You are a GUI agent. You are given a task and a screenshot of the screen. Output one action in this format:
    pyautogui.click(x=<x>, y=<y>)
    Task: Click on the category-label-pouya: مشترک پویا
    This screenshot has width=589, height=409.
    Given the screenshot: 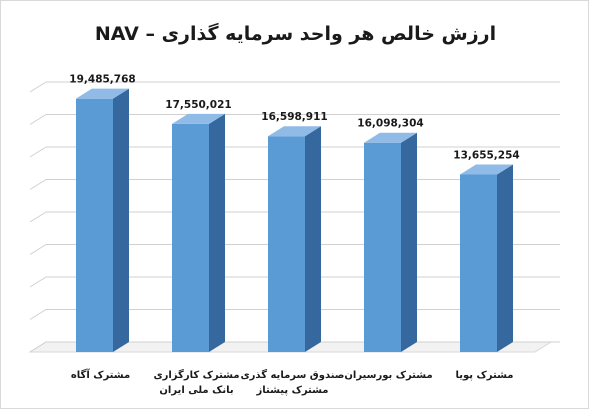 What is the action you would take?
    pyautogui.click(x=484, y=375)
    